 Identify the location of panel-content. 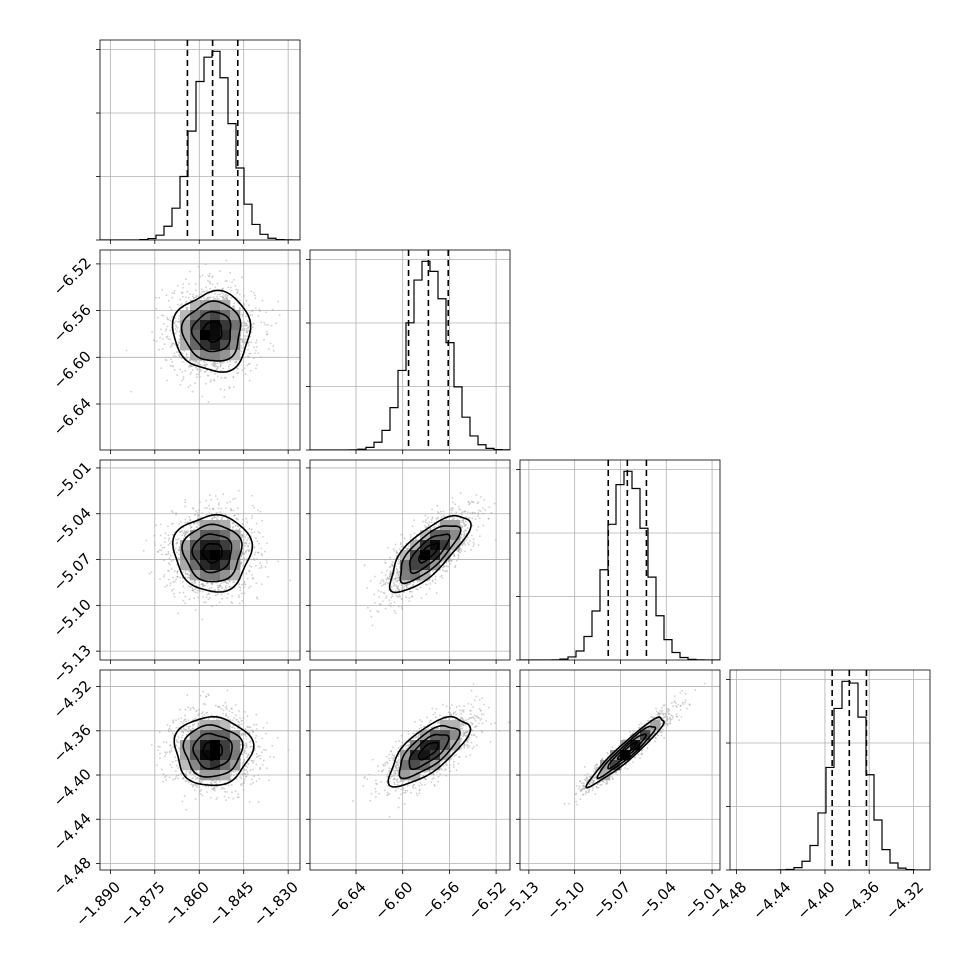
(200, 140).